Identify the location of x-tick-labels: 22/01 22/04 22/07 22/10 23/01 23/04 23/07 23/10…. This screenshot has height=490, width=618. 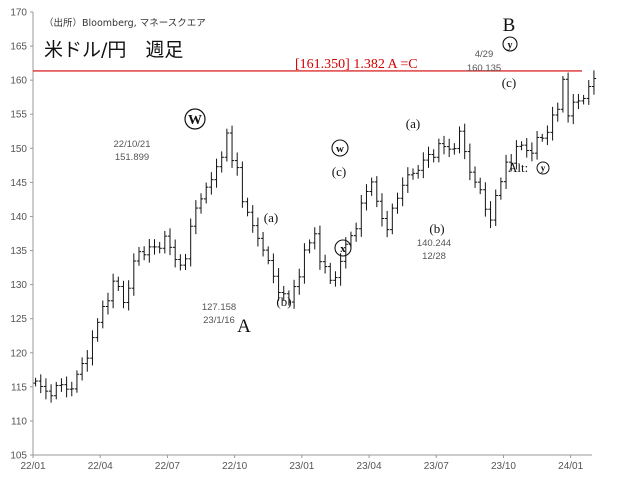
(302, 463).